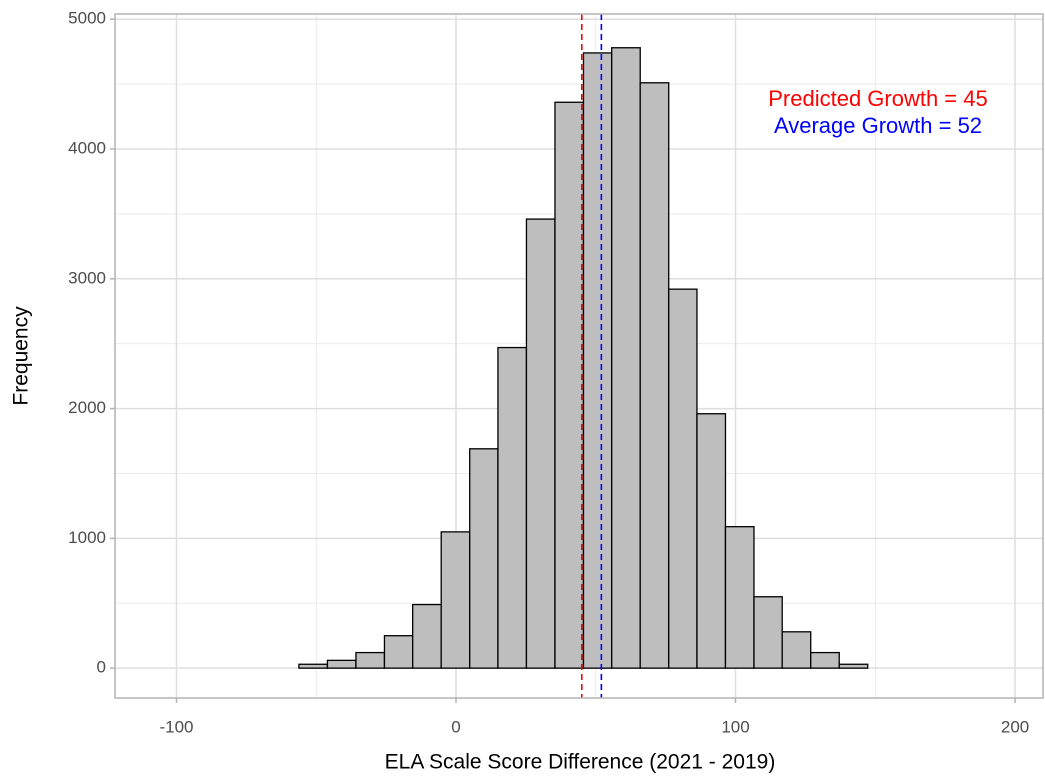 This screenshot has width=1045, height=776. What do you see at coordinates (735, 726) in the screenshot?
I see `x-tick-label: 100` at bounding box center [735, 726].